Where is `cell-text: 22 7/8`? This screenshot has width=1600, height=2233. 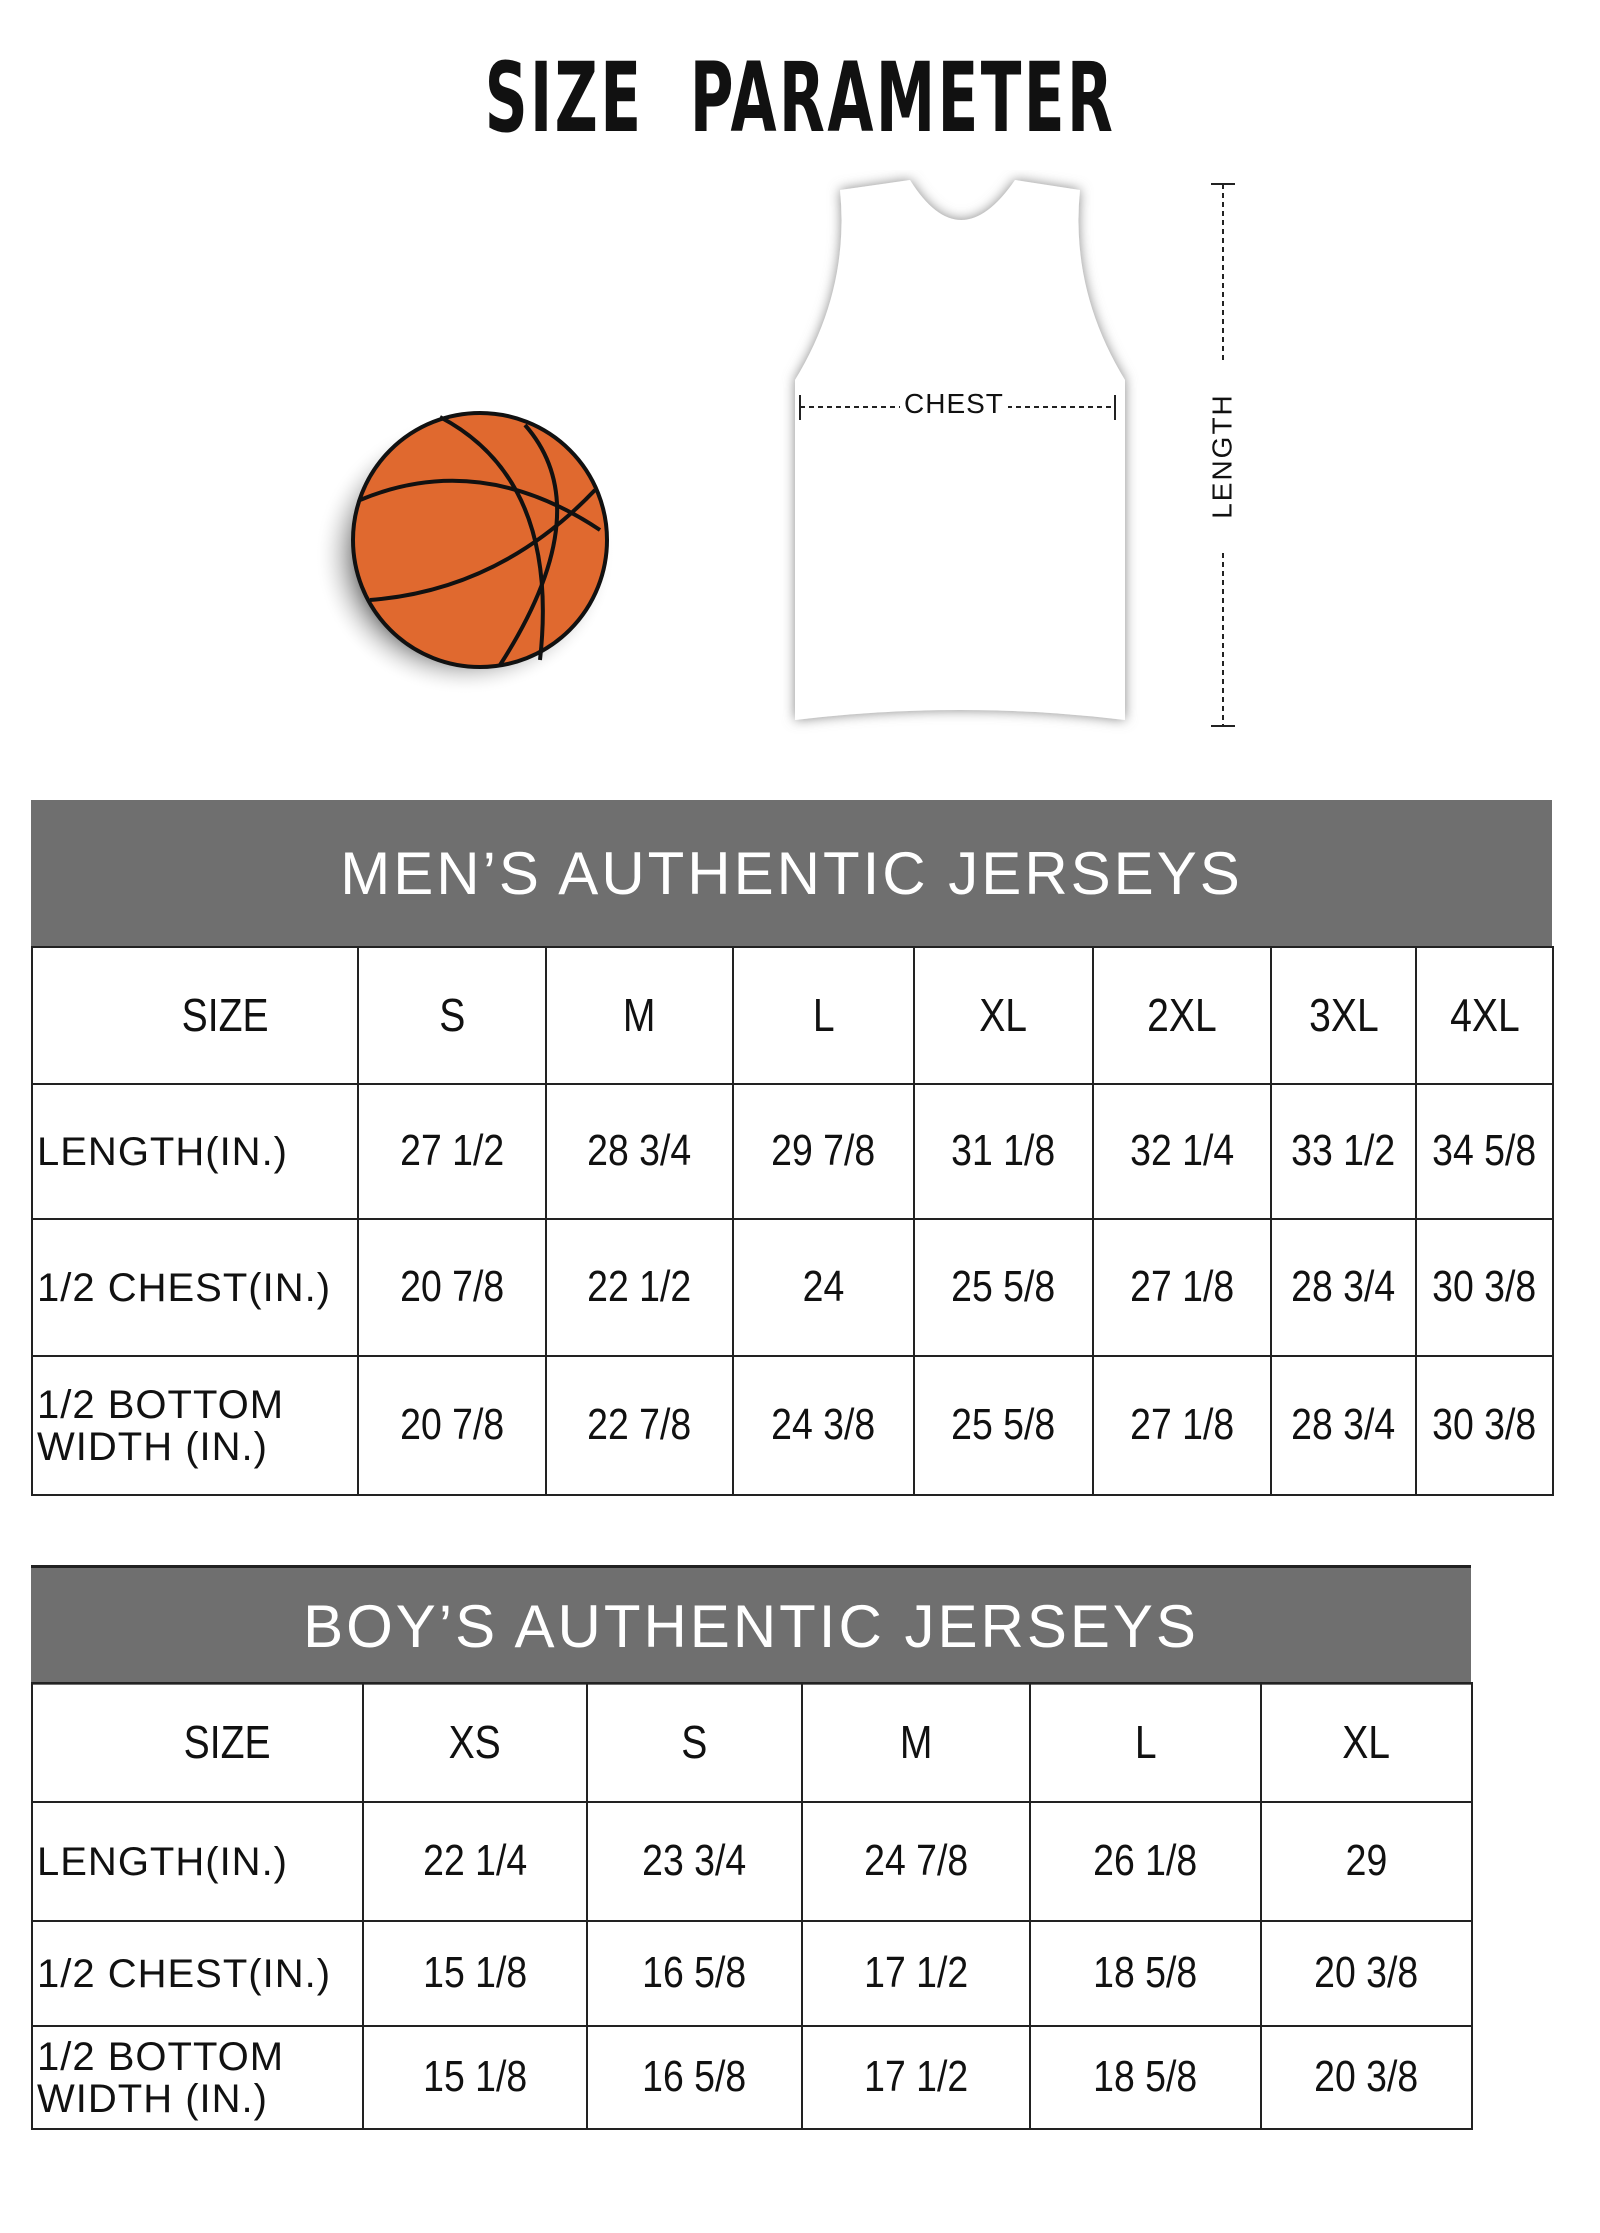
cell-text: 22 7/8 is located at coordinates (639, 1425).